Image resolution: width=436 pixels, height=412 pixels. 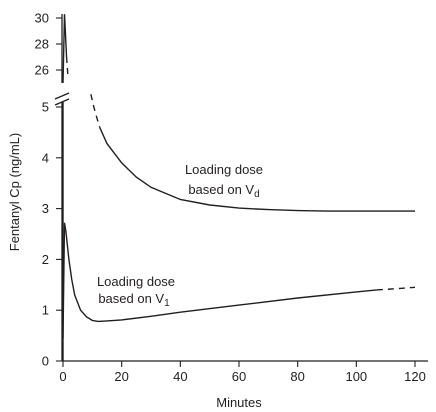 What do you see at coordinates (62, 376) in the screenshot?
I see `x-tick-label-0: 0` at bounding box center [62, 376].